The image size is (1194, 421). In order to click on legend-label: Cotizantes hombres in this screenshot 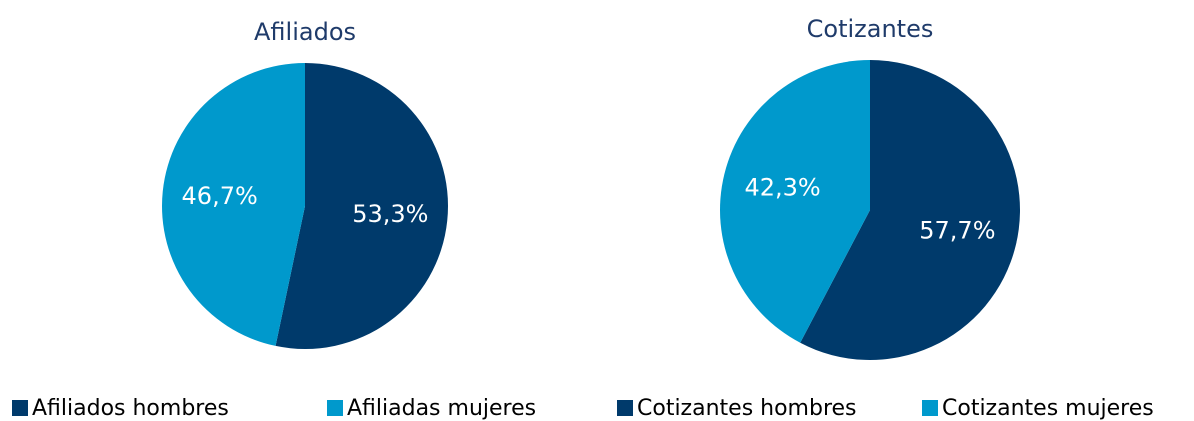, I will do `click(747, 408)`.